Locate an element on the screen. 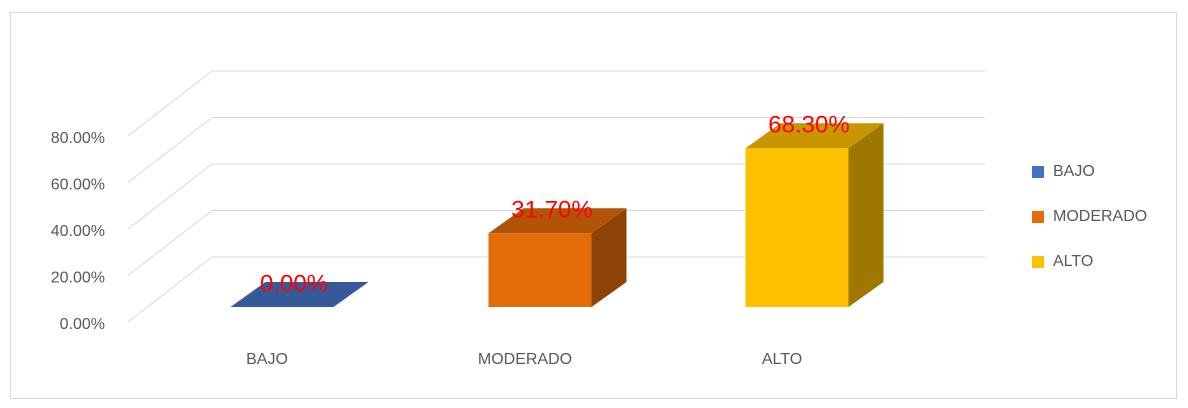  y-tick-label: 0.00% is located at coordinates (82, 324).